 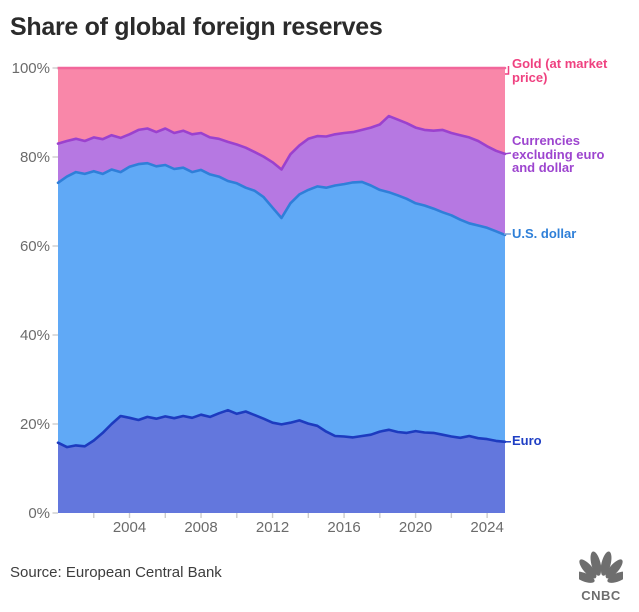 What do you see at coordinates (601, 567) in the screenshot?
I see `cnbc-peacock-icon` at bounding box center [601, 567].